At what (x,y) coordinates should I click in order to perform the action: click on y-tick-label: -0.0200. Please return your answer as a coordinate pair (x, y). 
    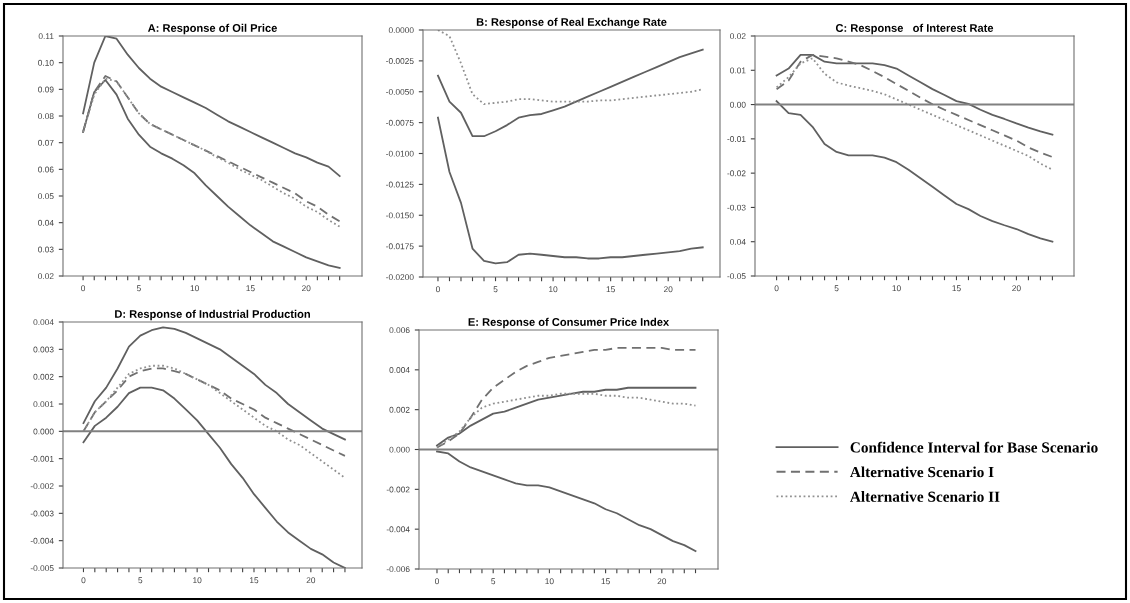
    Looking at the image, I should click on (400, 277).